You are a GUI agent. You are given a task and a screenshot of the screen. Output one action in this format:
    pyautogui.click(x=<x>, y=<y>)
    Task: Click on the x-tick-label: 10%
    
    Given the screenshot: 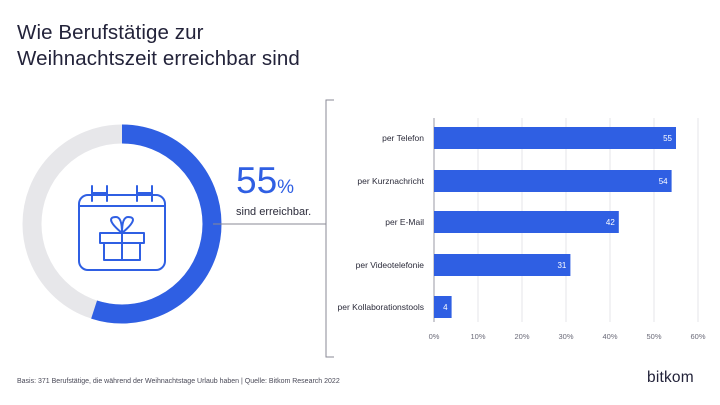 What is the action you would take?
    pyautogui.click(x=477, y=336)
    